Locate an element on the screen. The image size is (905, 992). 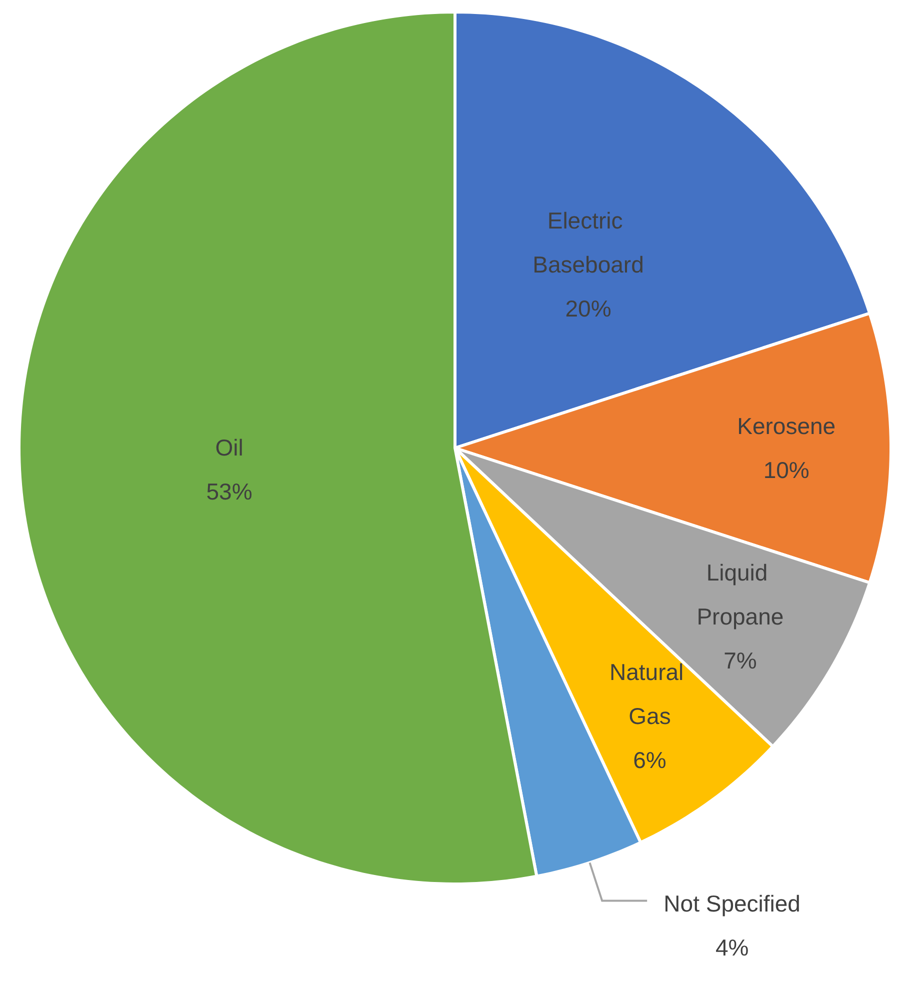
data-label: 20% is located at coordinates (588, 309).